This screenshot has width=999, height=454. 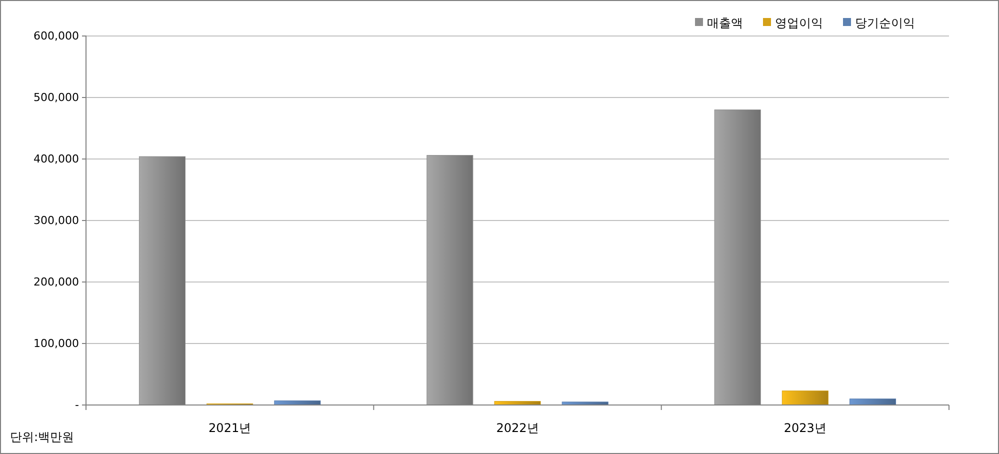 I want to click on y-tick-label: 200,000, so click(x=56, y=282).